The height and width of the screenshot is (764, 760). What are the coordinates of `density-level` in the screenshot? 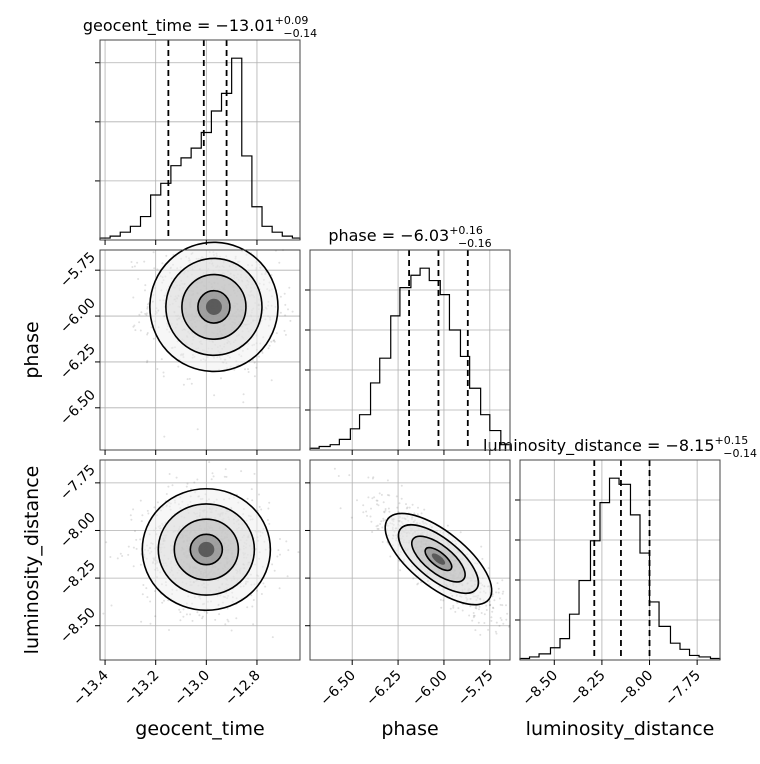 It's located at (438, 559).